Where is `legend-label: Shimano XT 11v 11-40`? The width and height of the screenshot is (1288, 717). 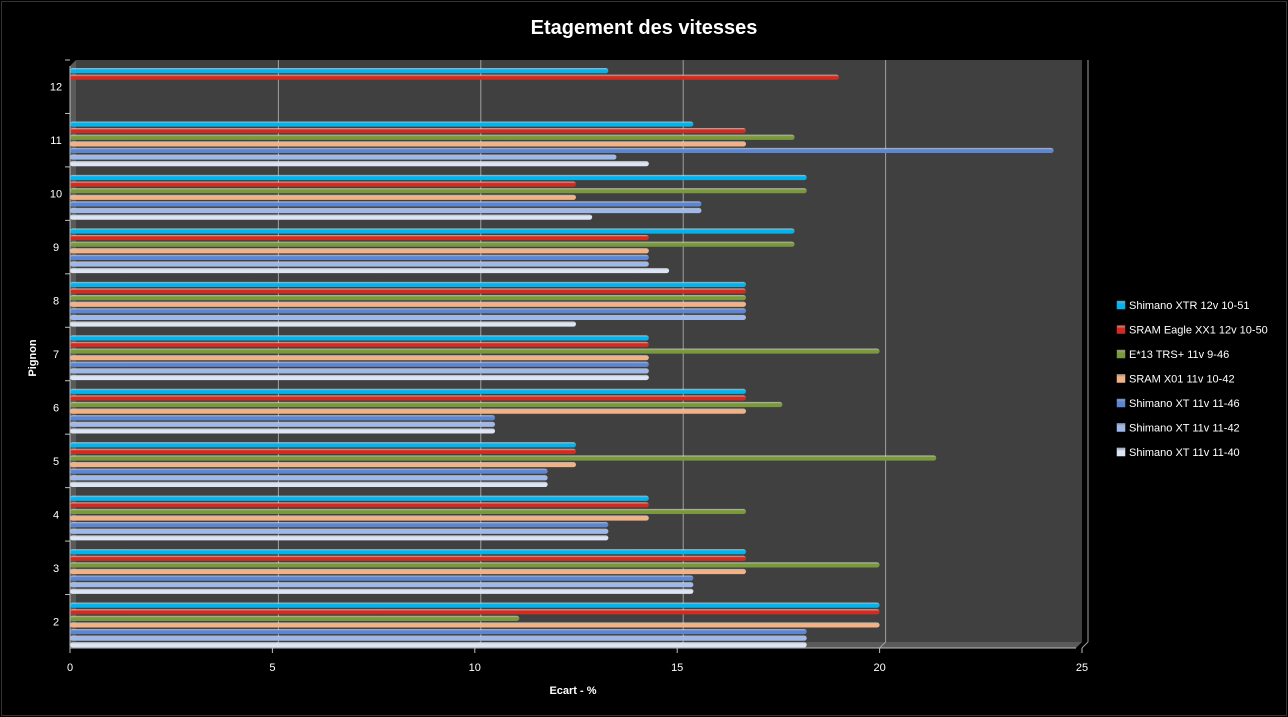
legend-label: Shimano XT 11v 11-40 is located at coordinates (1184, 453).